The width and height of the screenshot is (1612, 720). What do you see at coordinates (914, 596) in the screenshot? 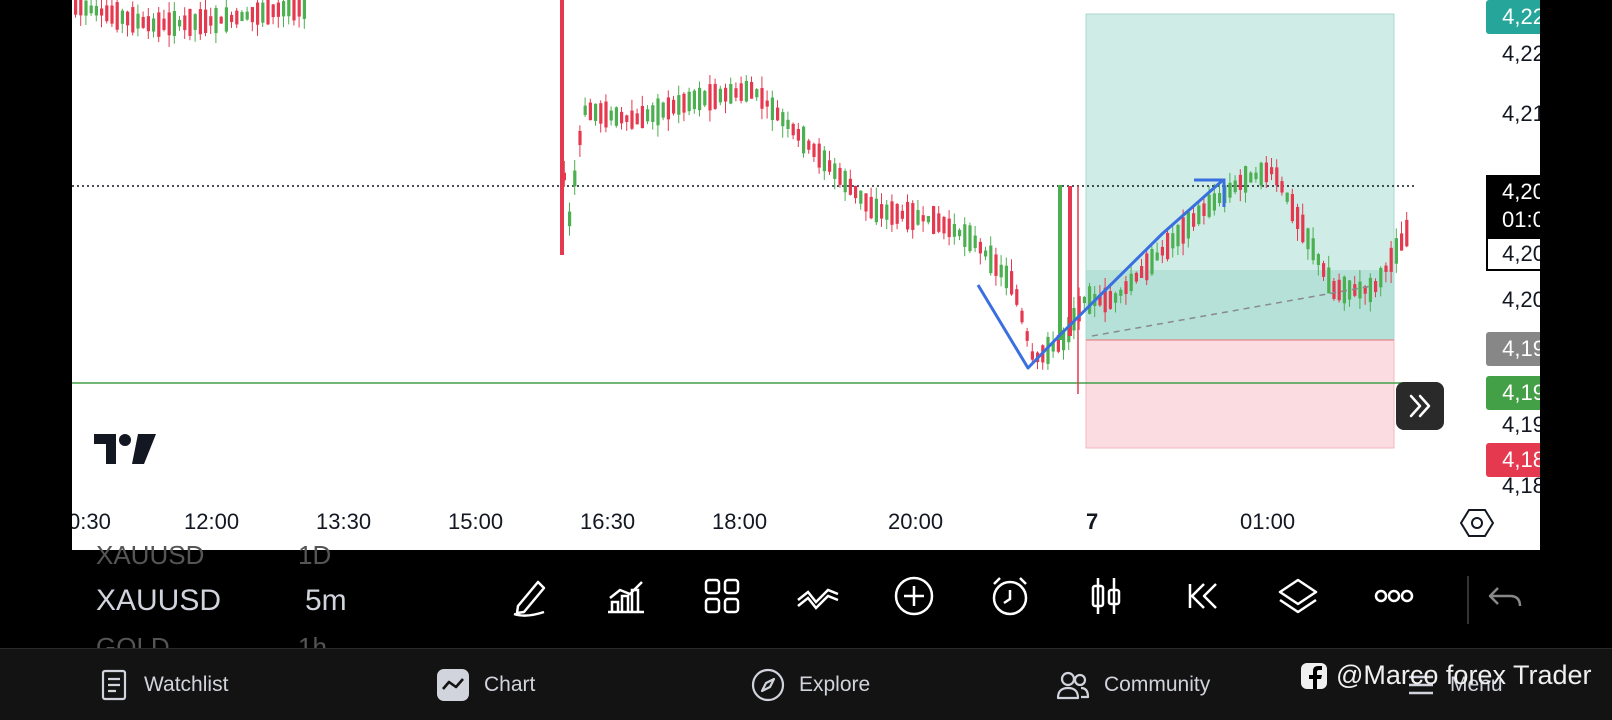
I see `add-button` at bounding box center [914, 596].